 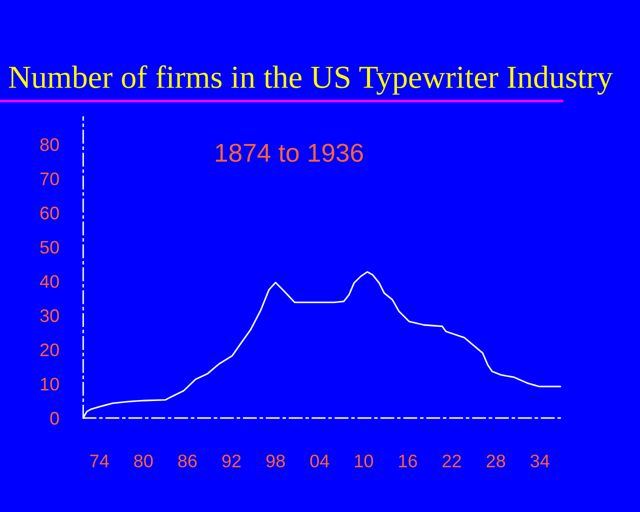 I want to click on text: 1874 to 1936, so click(x=289, y=153).